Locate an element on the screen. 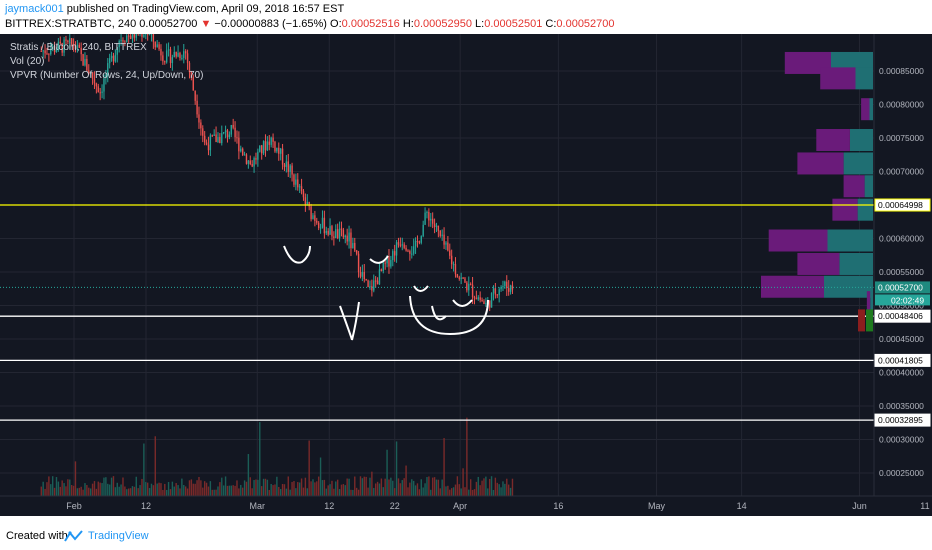 Image resolution: width=932 pixels, height=550 pixels. author-link: jaymack001 is located at coordinates (34, 9).